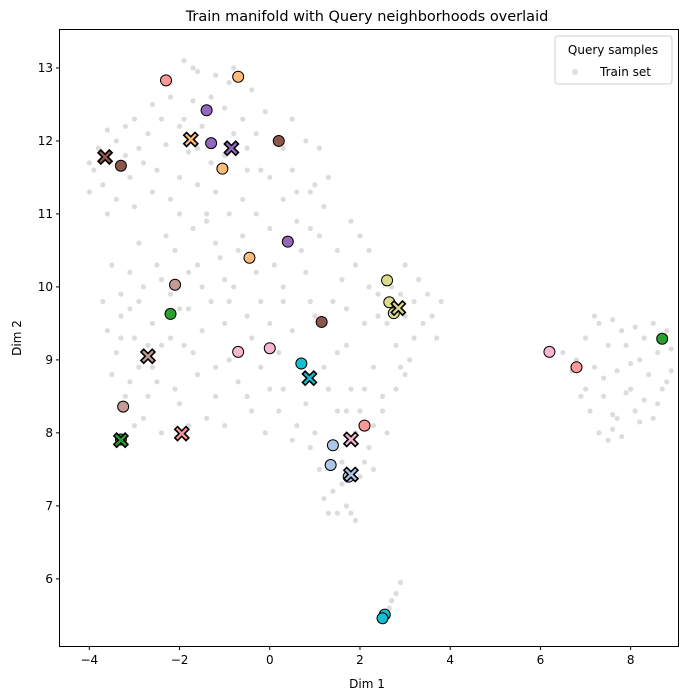  I want to click on x-axis: −4 −2 0 2 4 6 8, so click(357, 656).